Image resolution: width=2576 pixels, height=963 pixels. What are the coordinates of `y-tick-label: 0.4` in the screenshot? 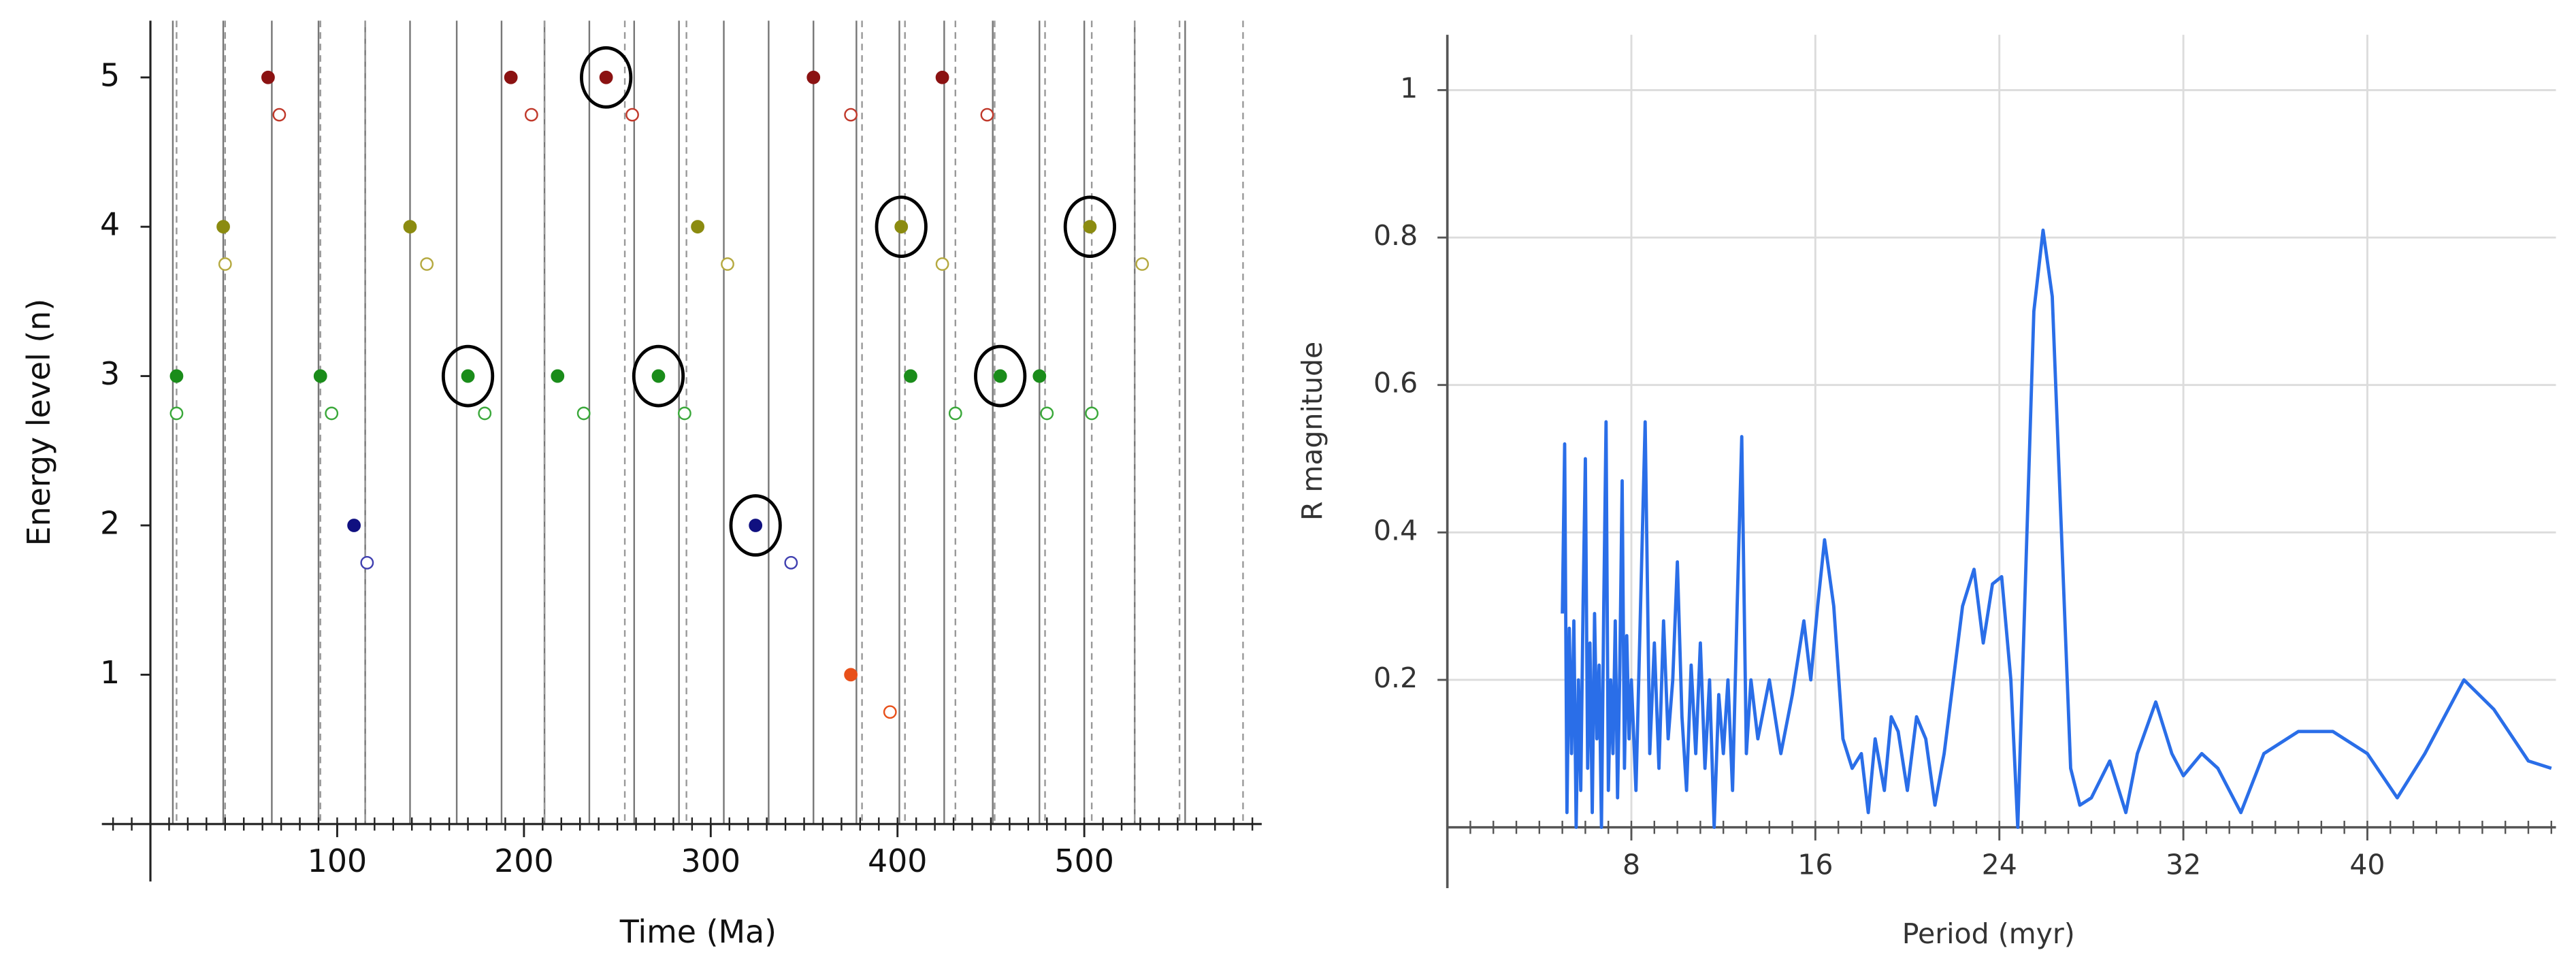 It's located at (1395, 530).